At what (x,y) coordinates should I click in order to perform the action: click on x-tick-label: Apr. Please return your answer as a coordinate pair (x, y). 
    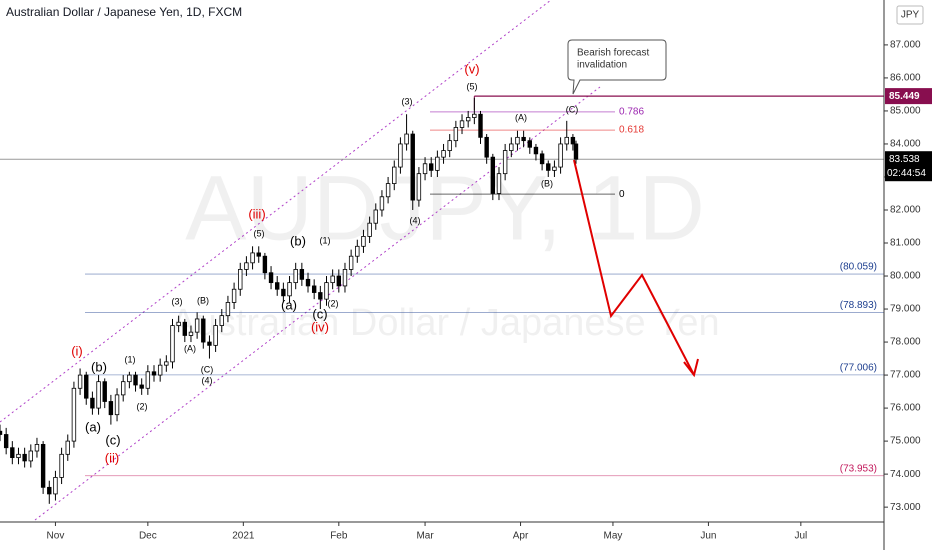
    Looking at the image, I should click on (521, 536).